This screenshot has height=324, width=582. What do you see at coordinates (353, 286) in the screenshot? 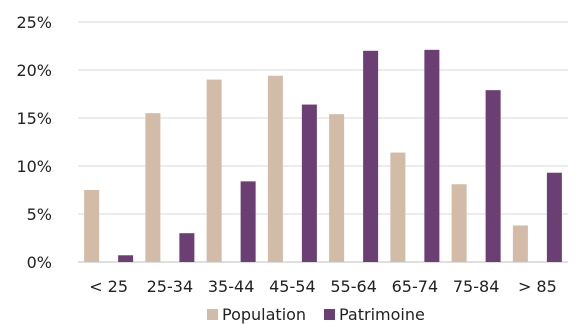
I see `x-tick-label: 55-64` at bounding box center [353, 286].